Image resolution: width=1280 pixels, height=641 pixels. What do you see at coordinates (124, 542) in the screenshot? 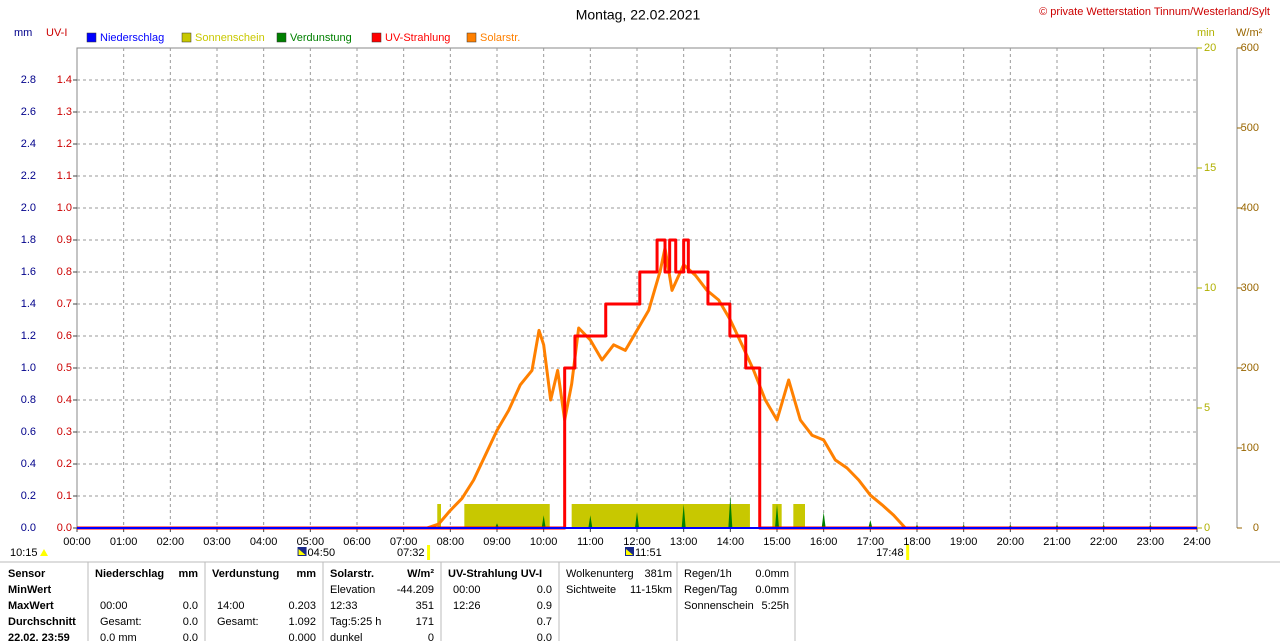
I see `x-tick-label: 01:00` at bounding box center [124, 542].